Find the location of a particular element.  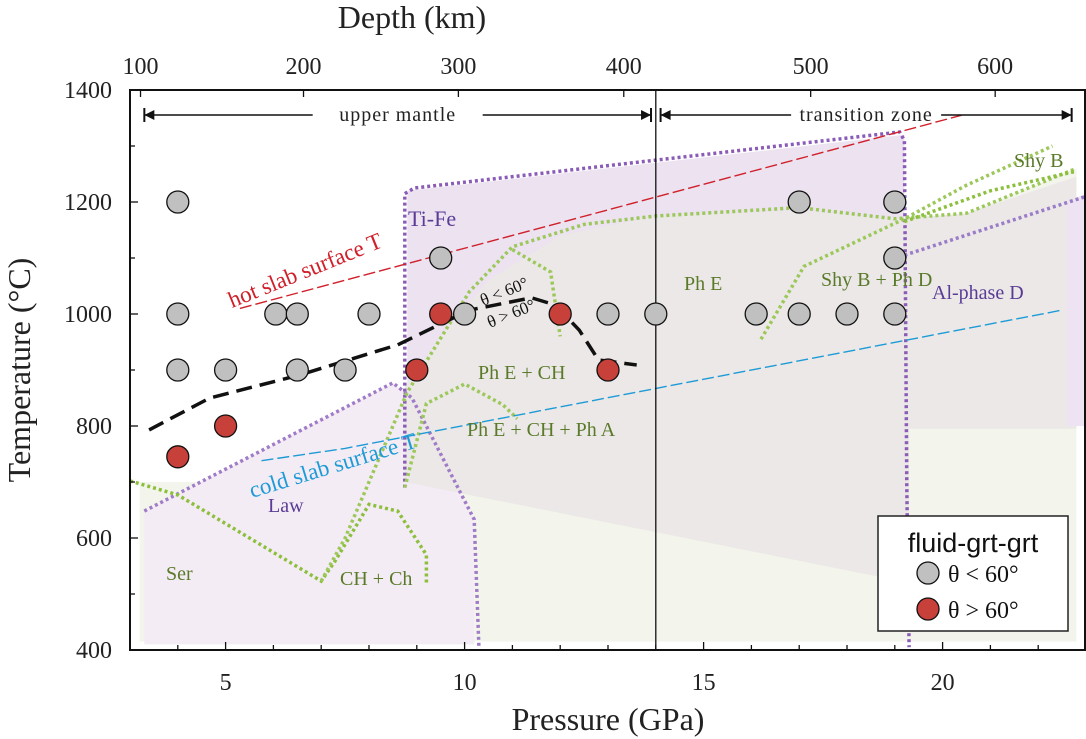

annotation-hot: hot slab surface T is located at coordinates (305, 270).